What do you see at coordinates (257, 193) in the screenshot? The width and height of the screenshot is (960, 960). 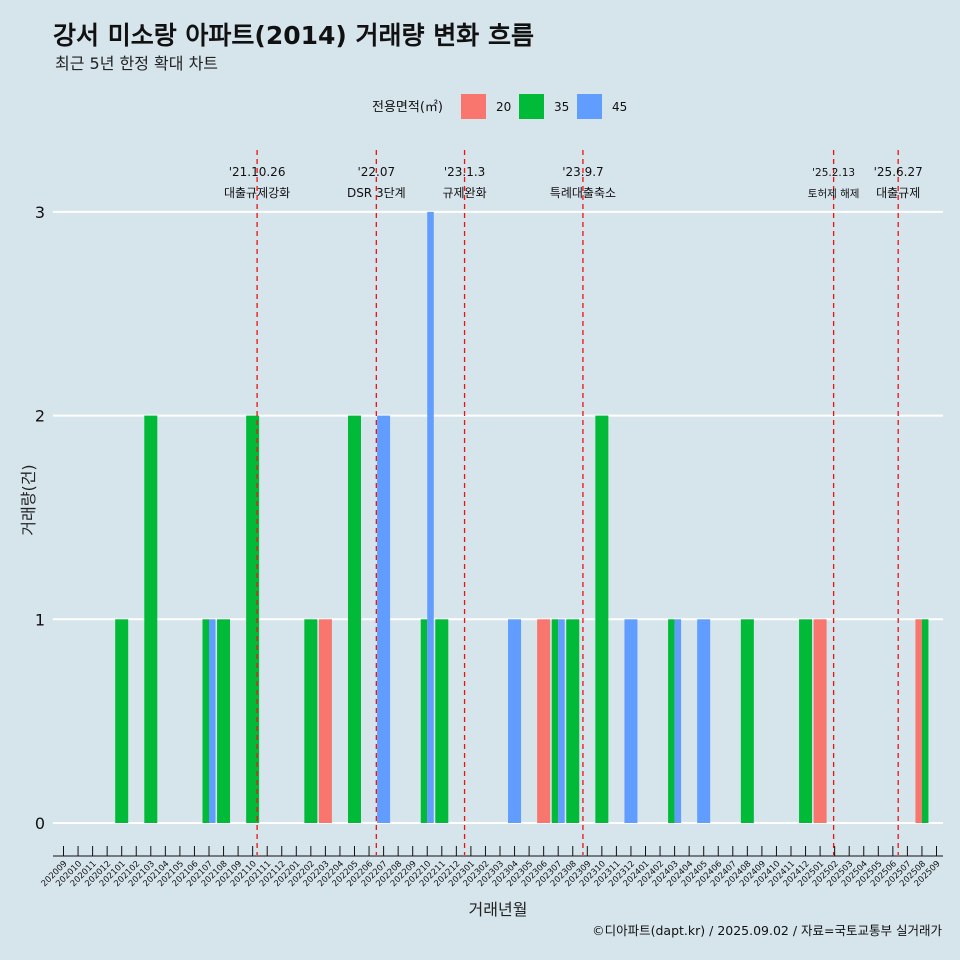 I see `event-name-label: 대출규제강화` at bounding box center [257, 193].